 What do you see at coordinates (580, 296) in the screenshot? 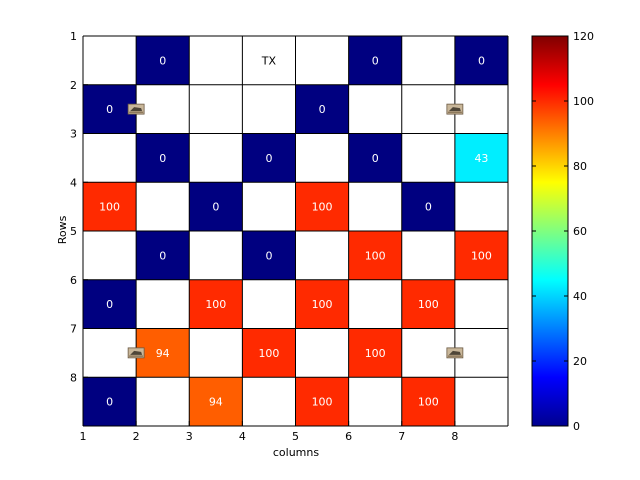
I see `colorbar-tick-label: 40` at bounding box center [580, 296].